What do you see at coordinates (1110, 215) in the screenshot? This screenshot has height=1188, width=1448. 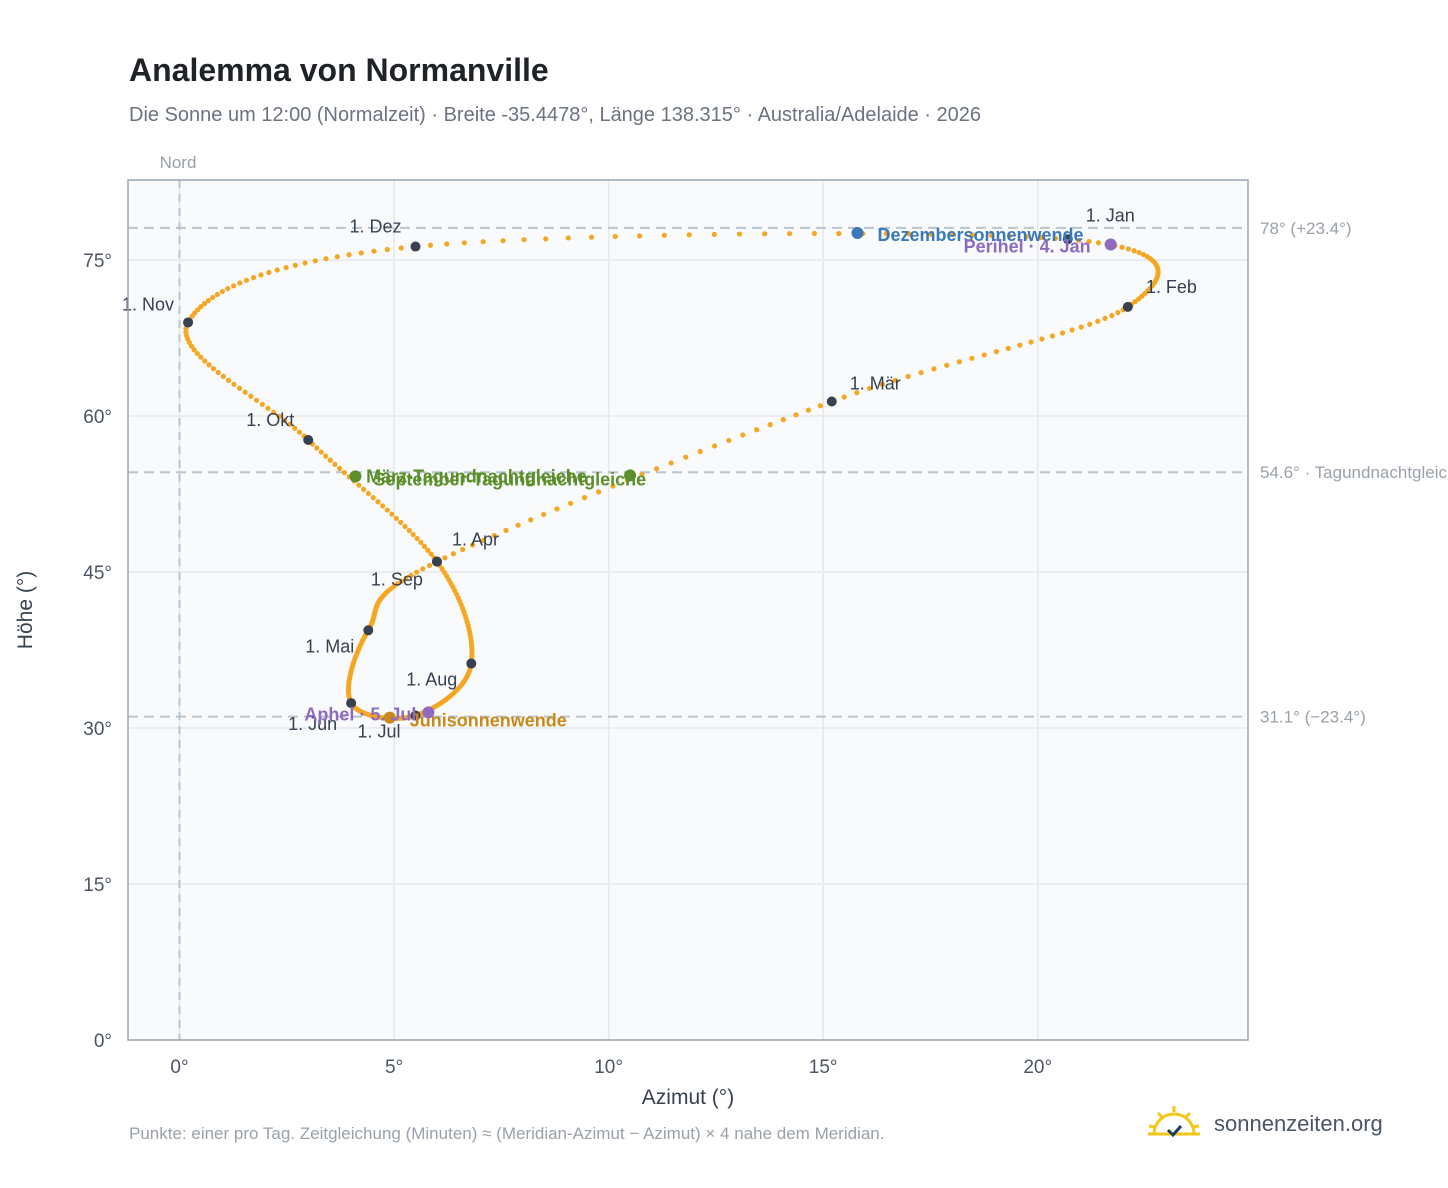 I see `month-label: 1. Jan` at bounding box center [1110, 215].